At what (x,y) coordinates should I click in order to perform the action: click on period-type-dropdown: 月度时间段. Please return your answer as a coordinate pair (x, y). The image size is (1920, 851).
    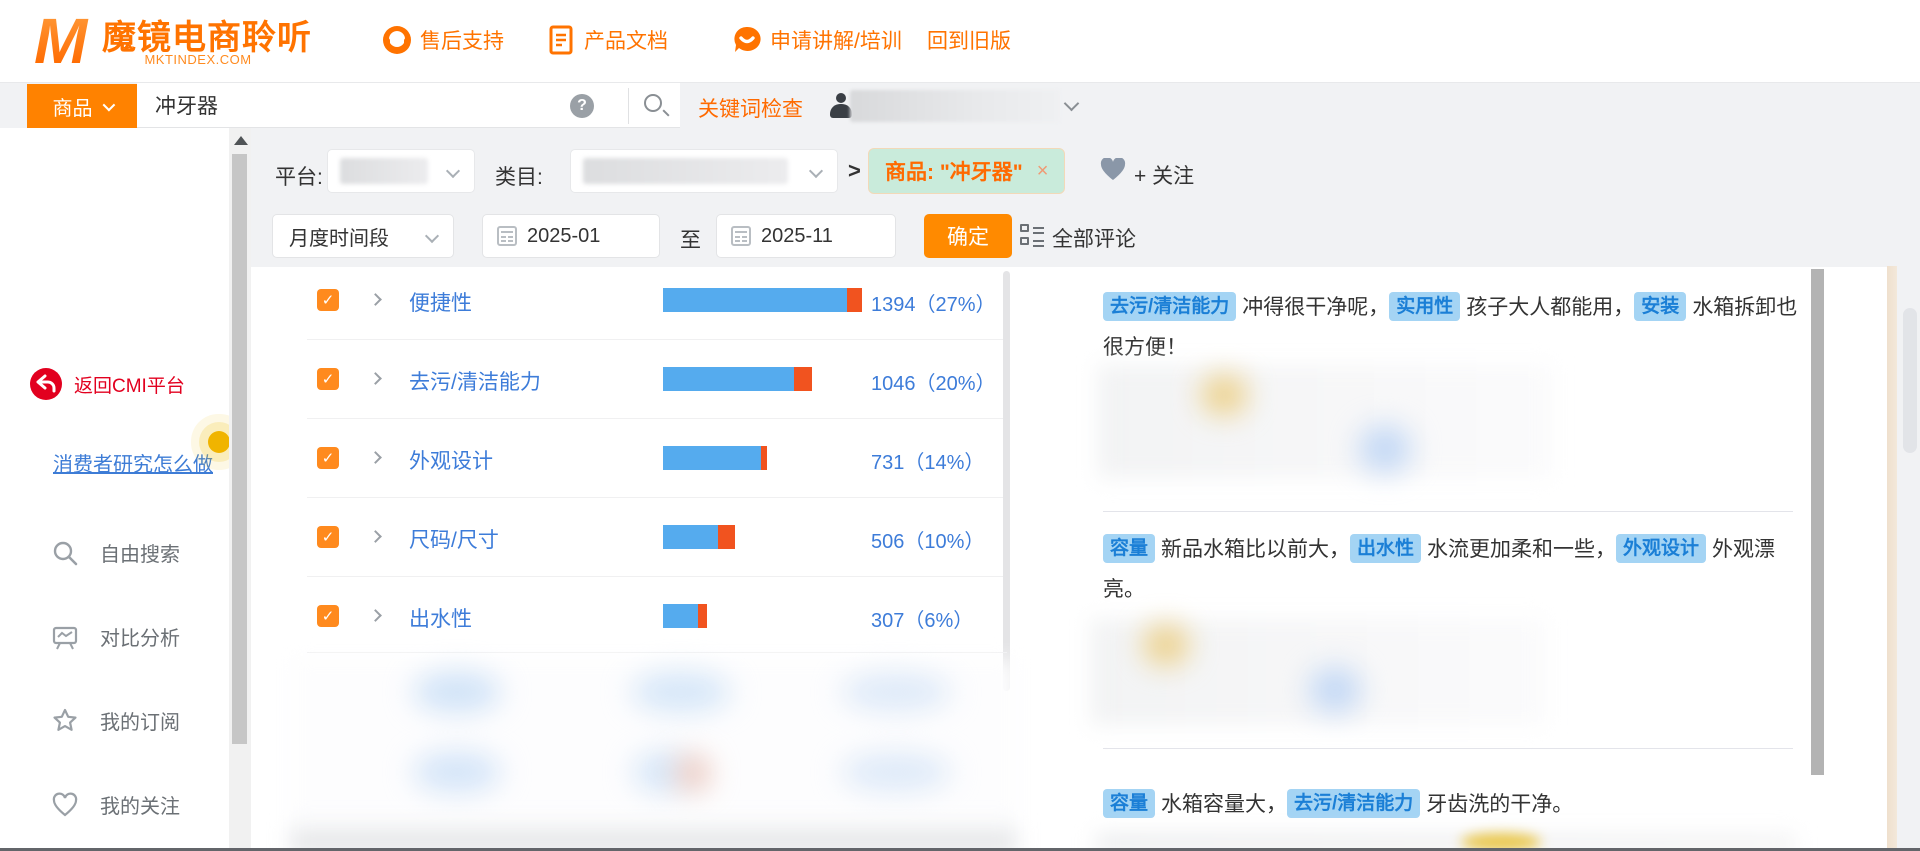
    Looking at the image, I should click on (363, 236).